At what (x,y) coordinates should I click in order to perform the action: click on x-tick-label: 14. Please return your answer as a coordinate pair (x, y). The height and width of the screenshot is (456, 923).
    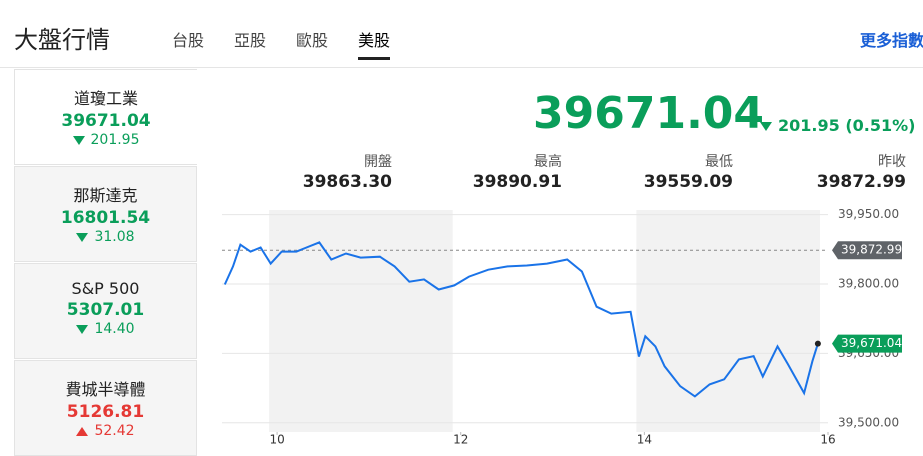
    Looking at the image, I should click on (644, 440).